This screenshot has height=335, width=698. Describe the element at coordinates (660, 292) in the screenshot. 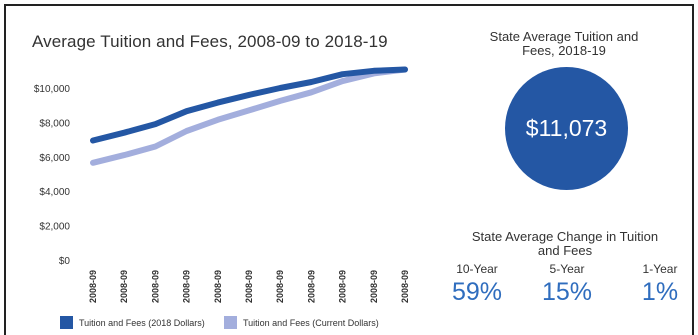

I see `stat-1-year-value: 1%` at that location.